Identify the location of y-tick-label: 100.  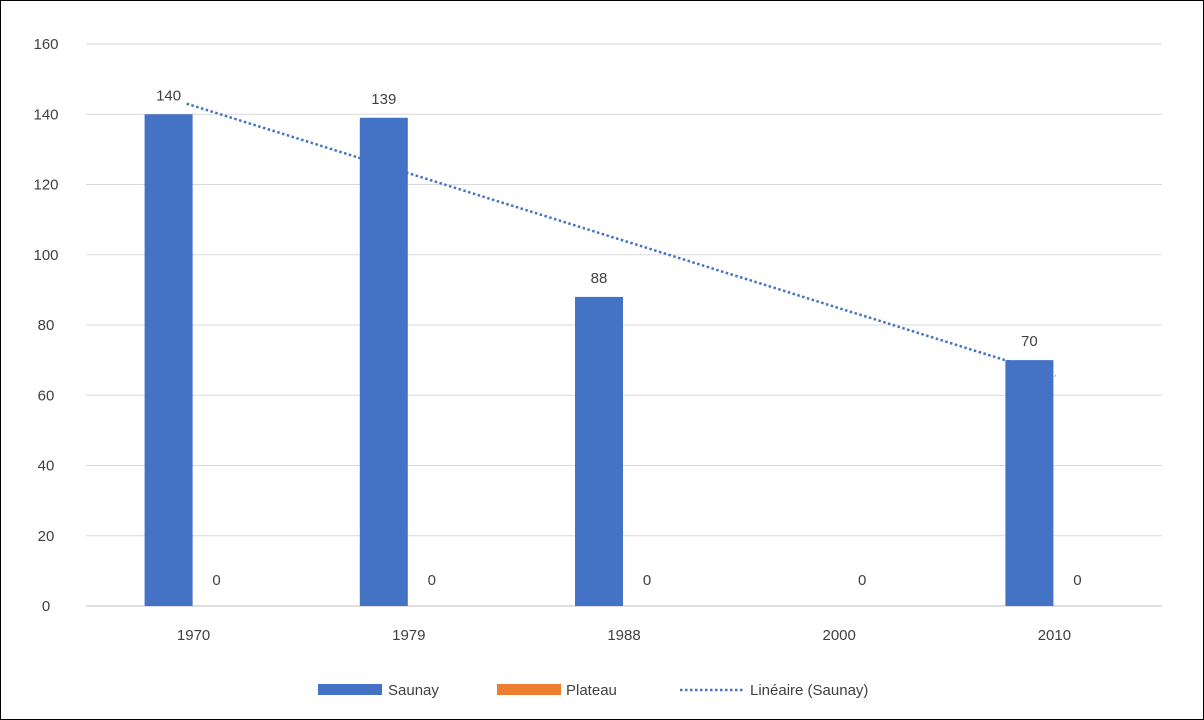
(45, 255).